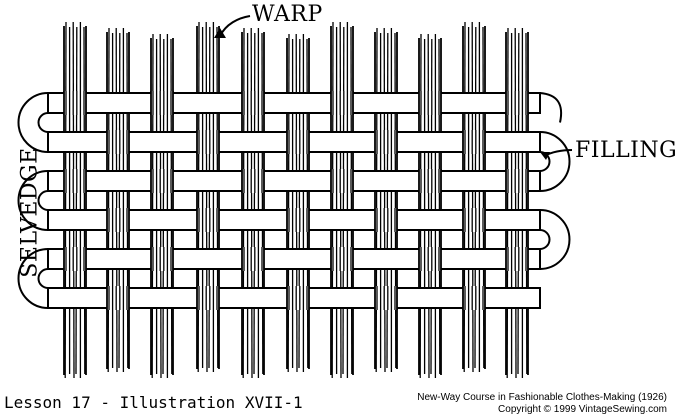  What do you see at coordinates (582, 409) in the screenshot?
I see `credits-copyright: Copyright © 1999 VintageSewing.com` at bounding box center [582, 409].